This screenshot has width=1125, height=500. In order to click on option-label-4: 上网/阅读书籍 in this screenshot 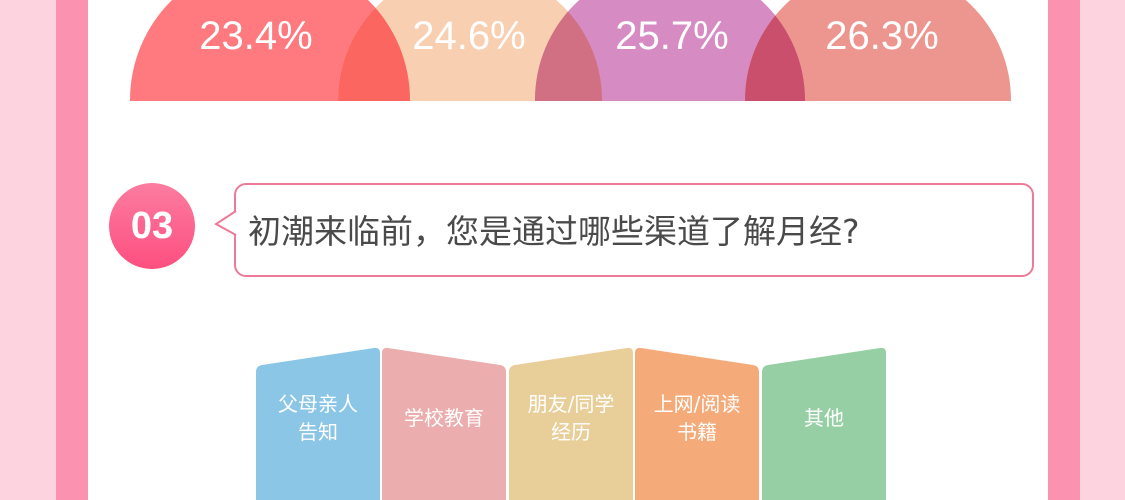, I will do `click(697, 418)`.